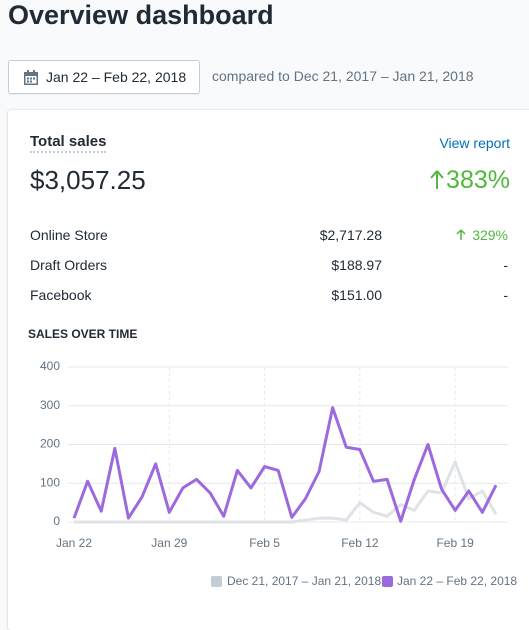  What do you see at coordinates (68, 143) in the screenshot?
I see `card-title: Total sales` at bounding box center [68, 143].